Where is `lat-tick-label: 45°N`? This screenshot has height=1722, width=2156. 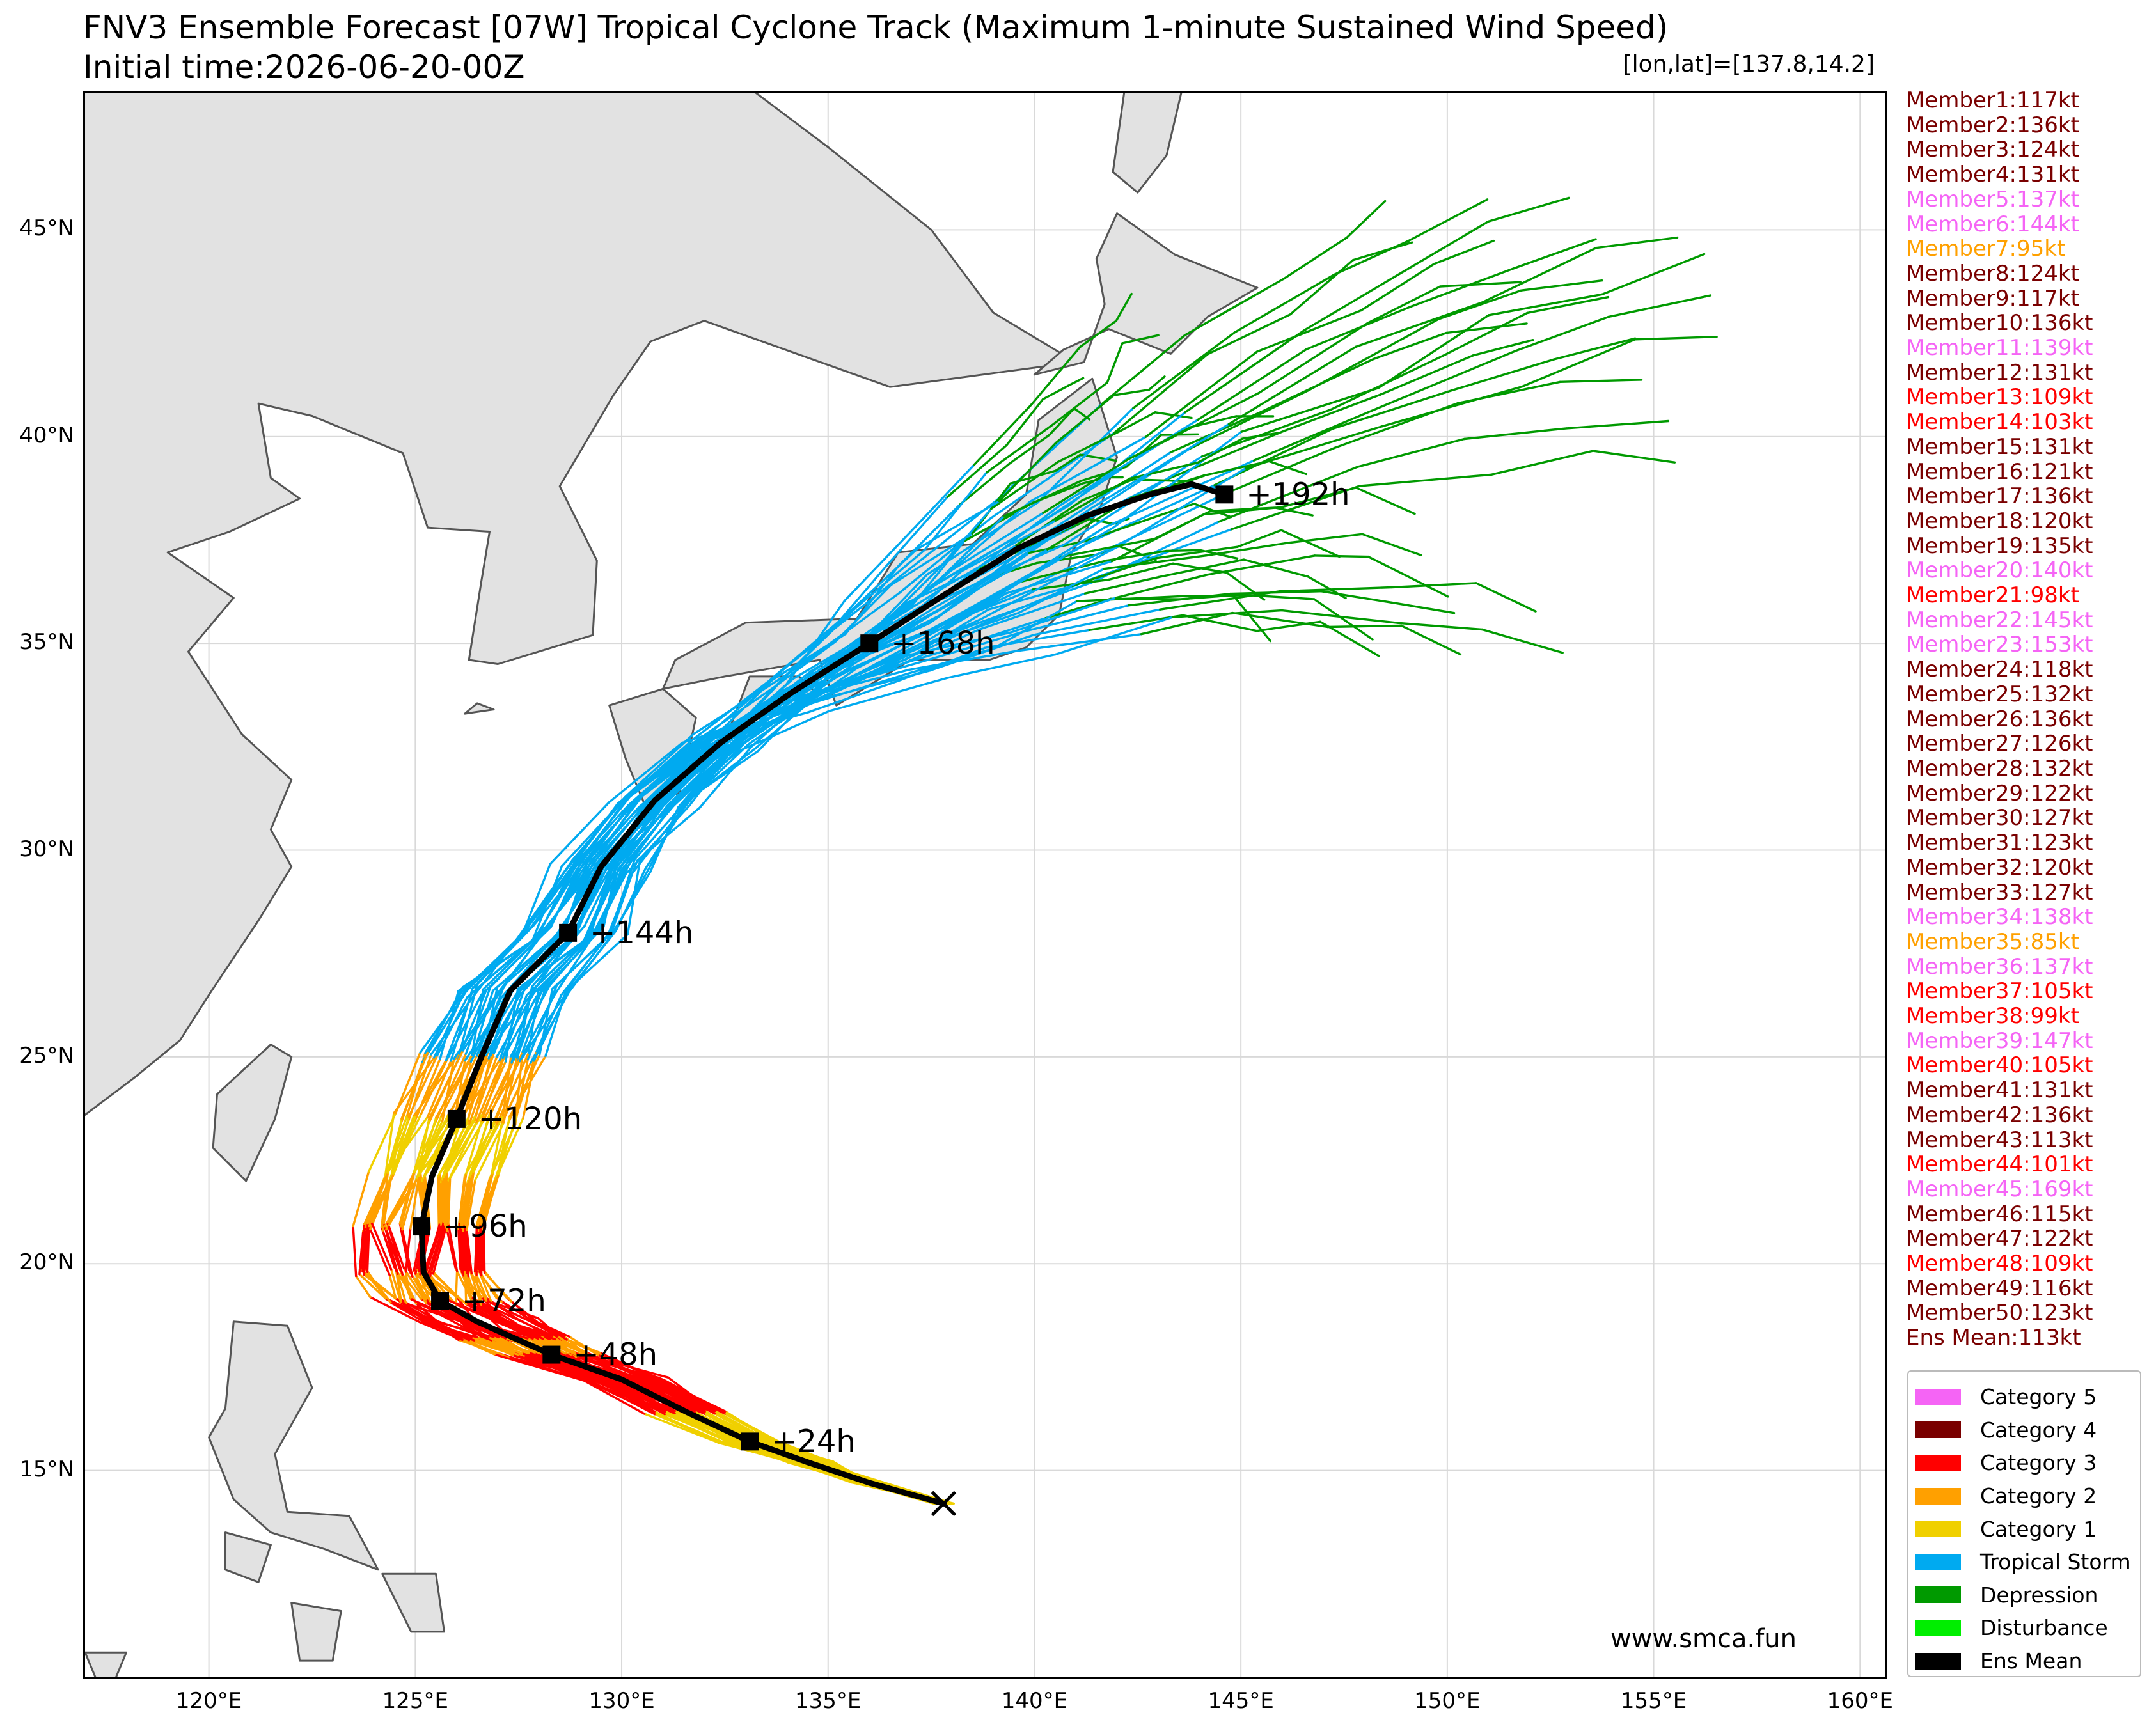 lat-tick-label: 45°N is located at coordinates (46, 229).